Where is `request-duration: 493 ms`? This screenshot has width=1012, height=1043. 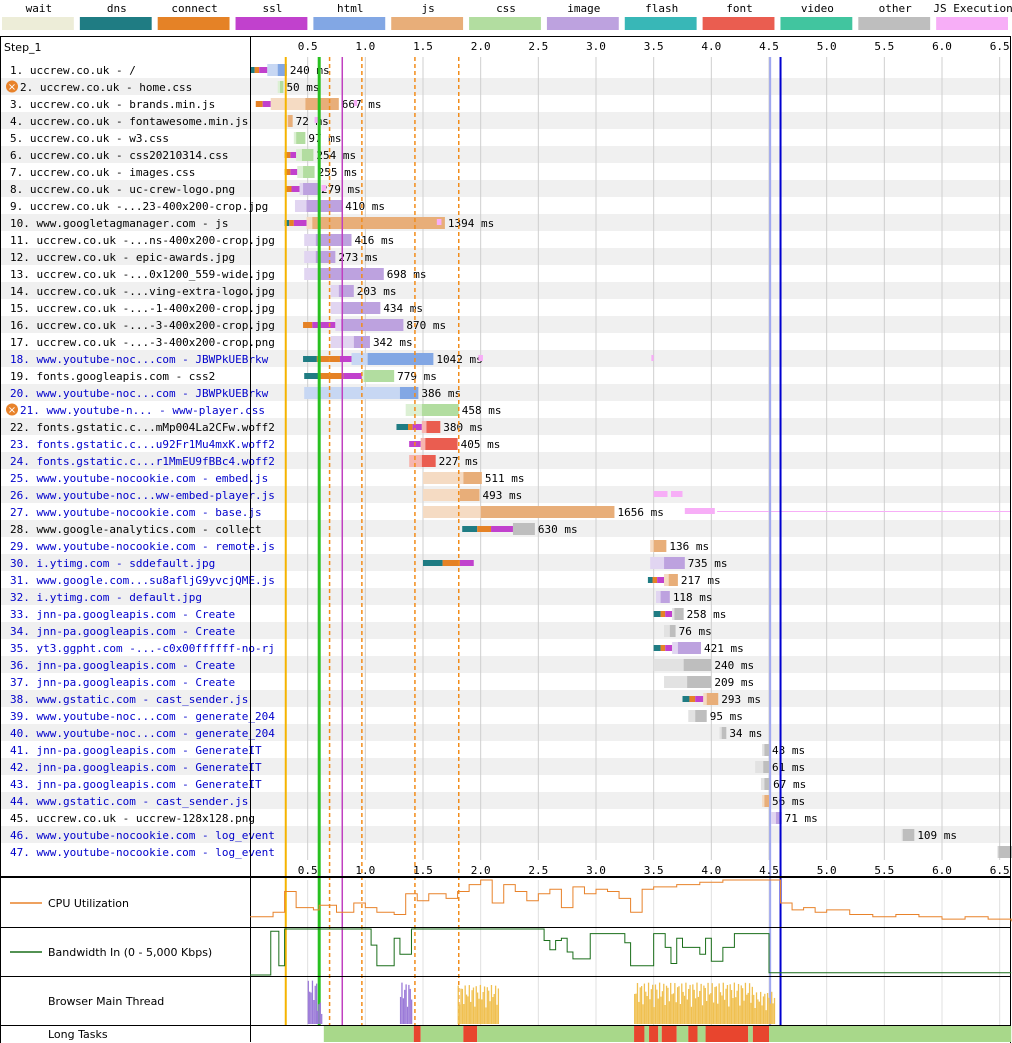
request-duration: 493 ms is located at coordinates (503, 495).